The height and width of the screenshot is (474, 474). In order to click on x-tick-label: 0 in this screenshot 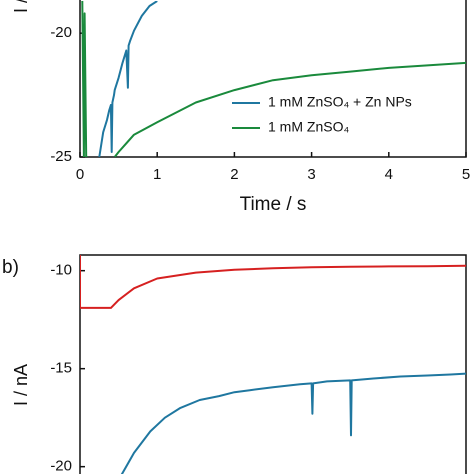, I will do `click(80, 174)`.